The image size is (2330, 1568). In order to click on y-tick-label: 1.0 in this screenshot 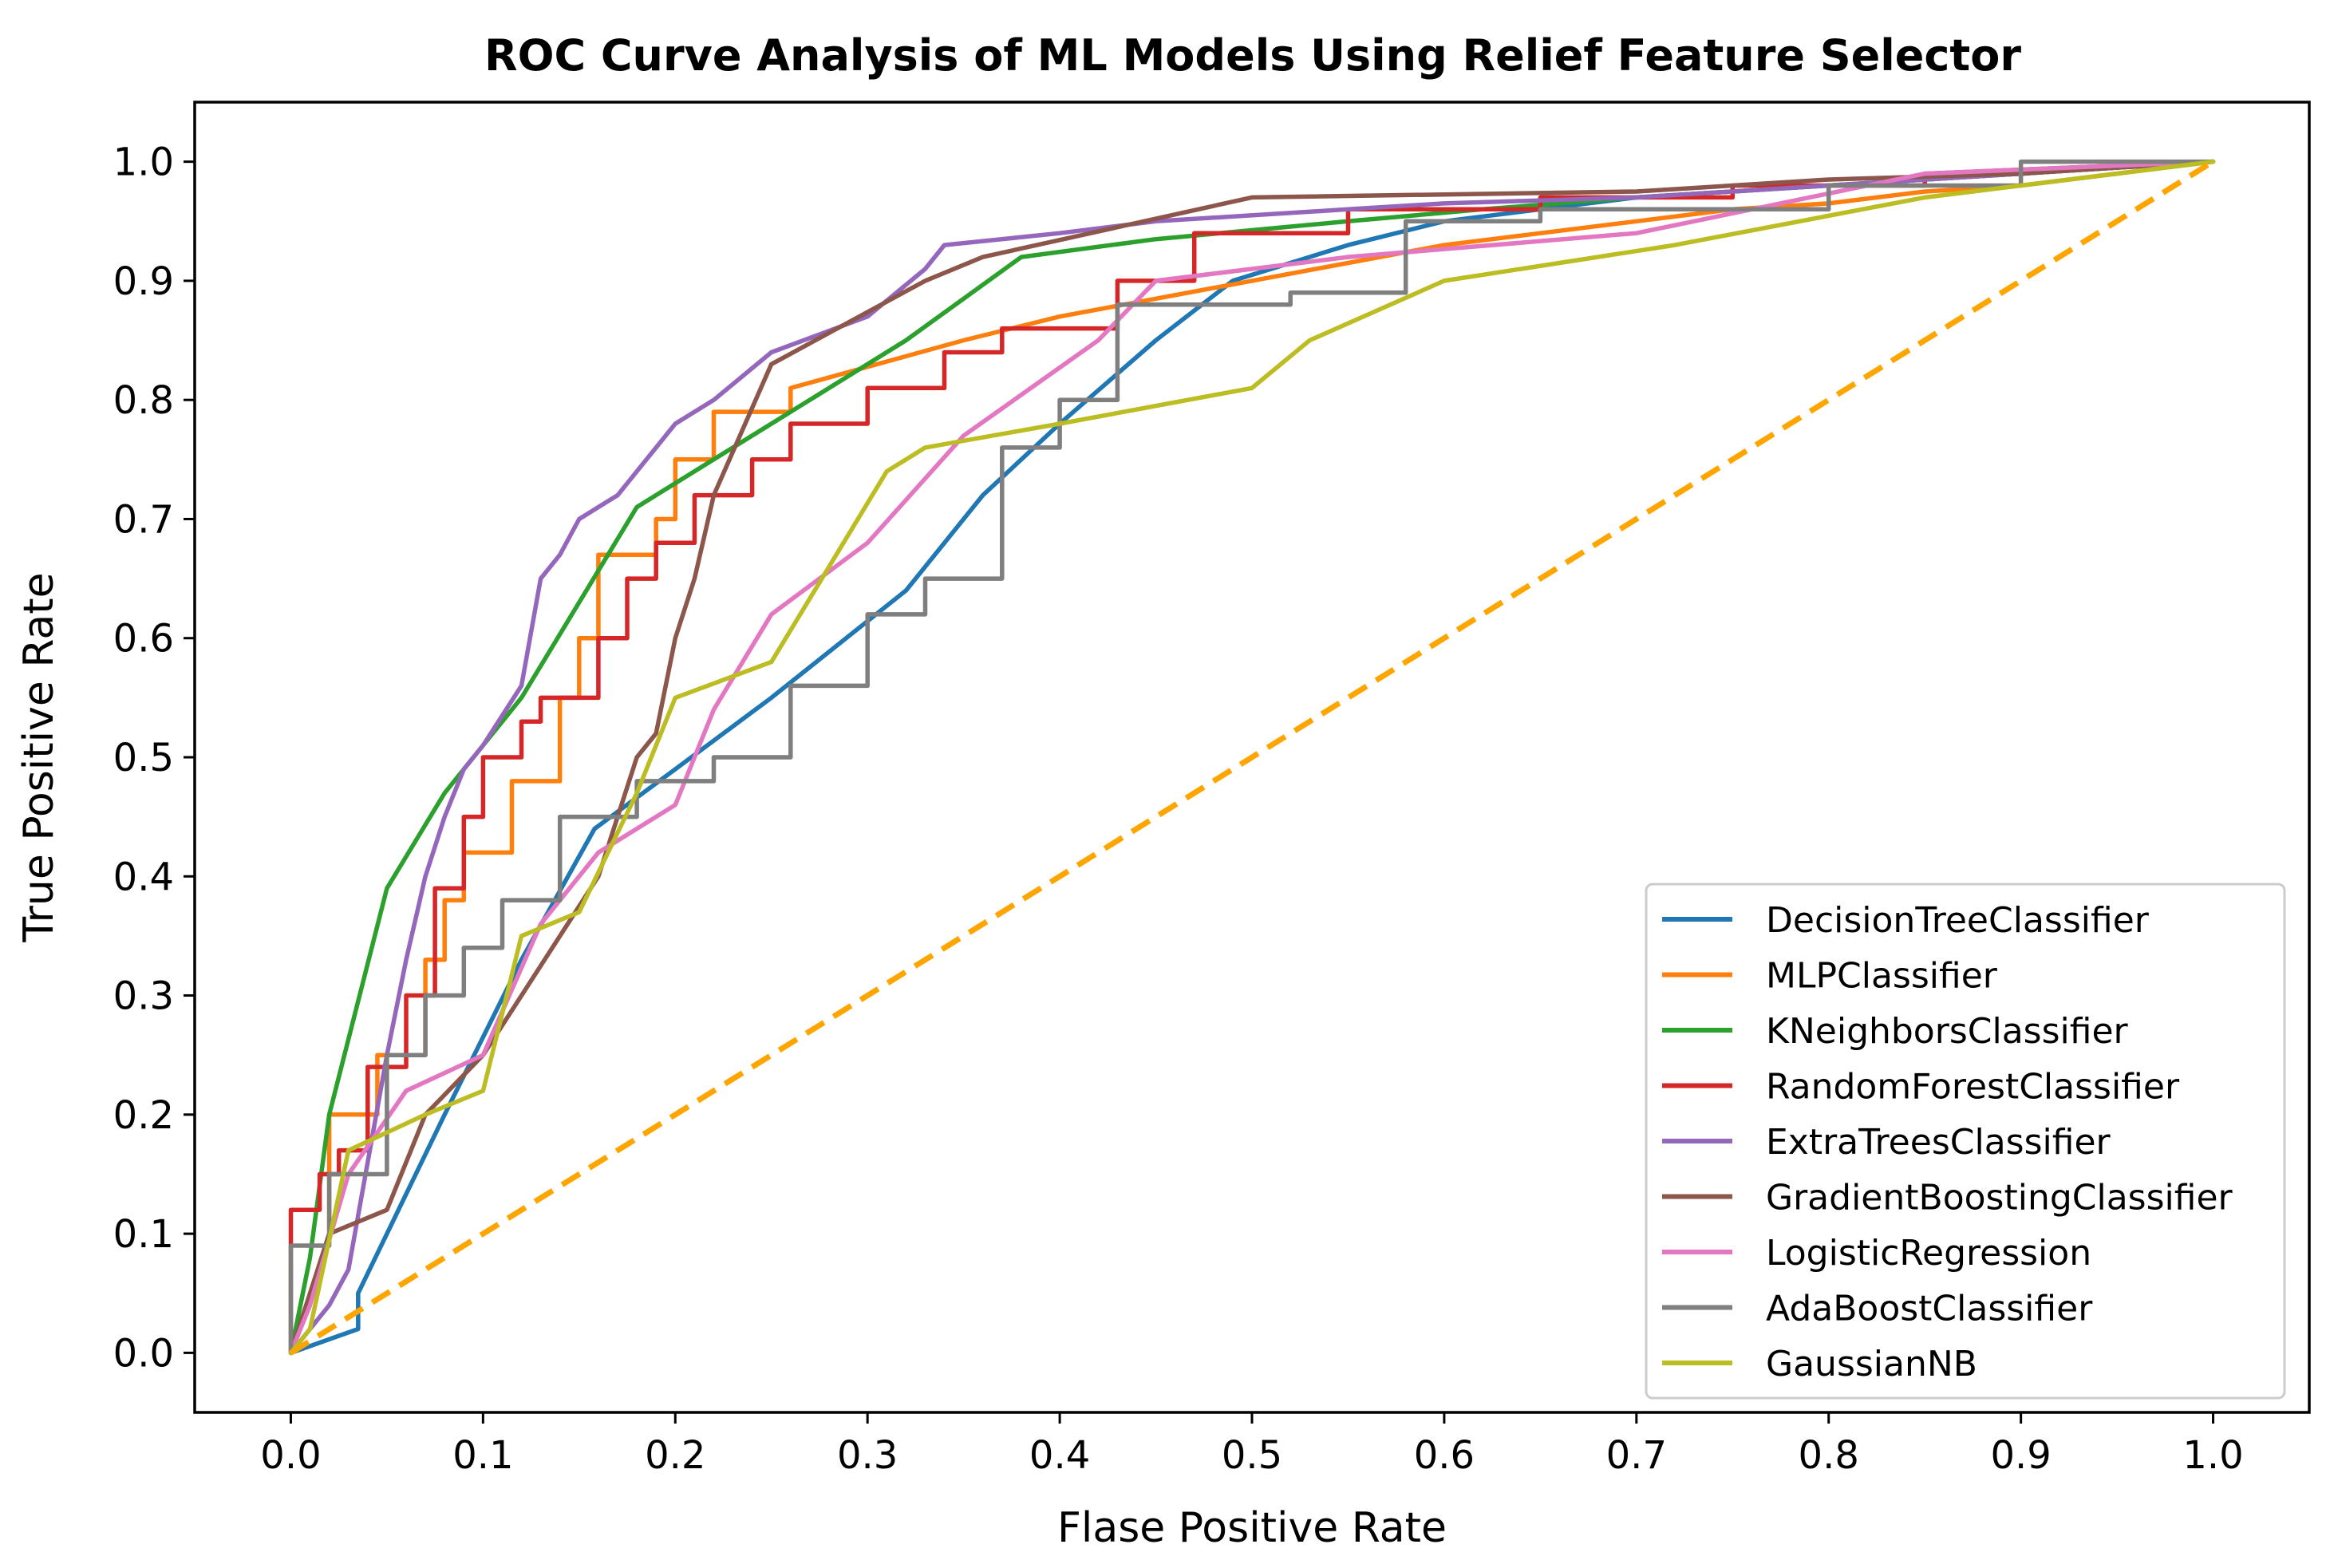, I will do `click(143, 162)`.